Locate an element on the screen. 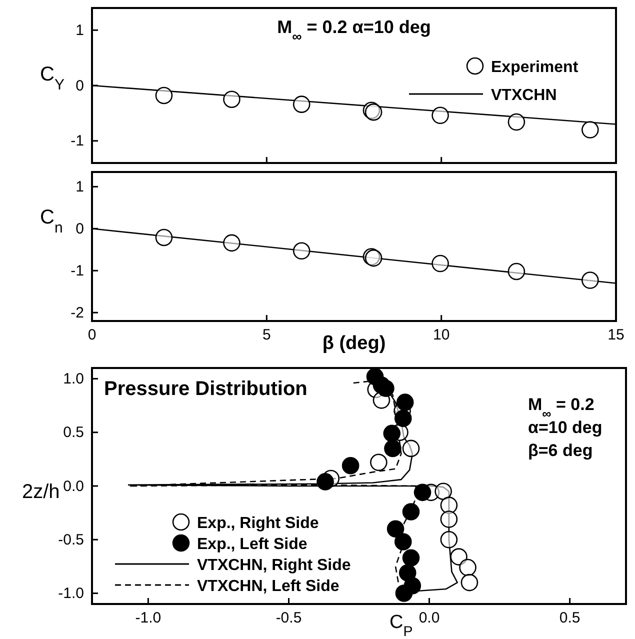 This screenshot has height=639, width=635. y-tick-label: -0.5 is located at coordinates (71, 539).